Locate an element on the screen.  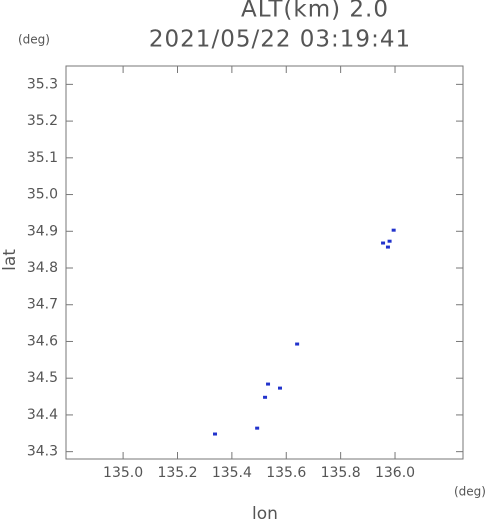
y-tick-label: 34.6 is located at coordinates (42, 341).